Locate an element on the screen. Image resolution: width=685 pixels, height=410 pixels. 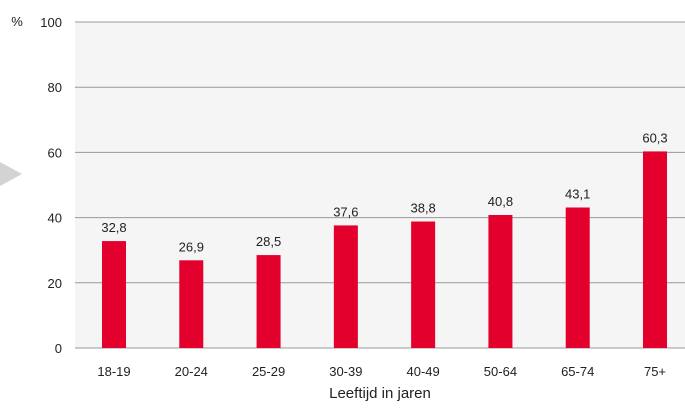
data-label: 43,1 is located at coordinates (577, 193).